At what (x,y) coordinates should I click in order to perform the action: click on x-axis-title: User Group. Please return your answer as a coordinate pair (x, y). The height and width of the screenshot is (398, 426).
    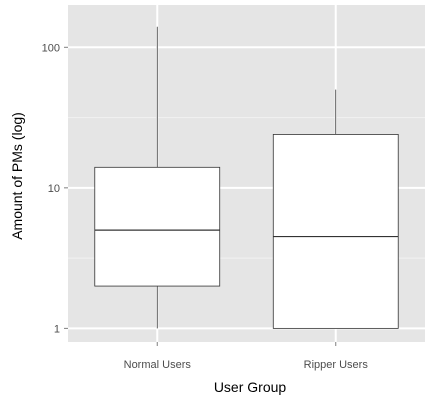
    Looking at the image, I should click on (250, 387).